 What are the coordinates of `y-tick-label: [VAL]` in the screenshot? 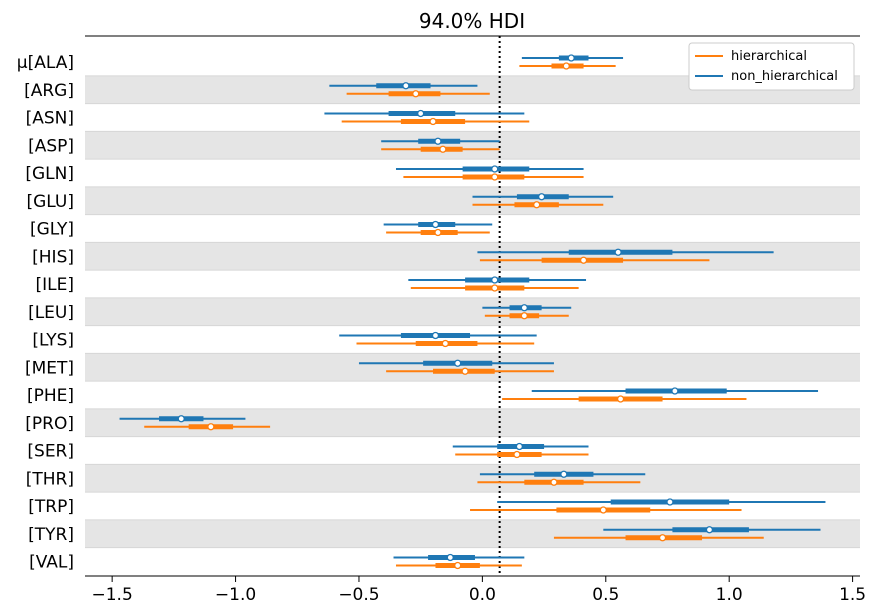 It's located at (51, 563).